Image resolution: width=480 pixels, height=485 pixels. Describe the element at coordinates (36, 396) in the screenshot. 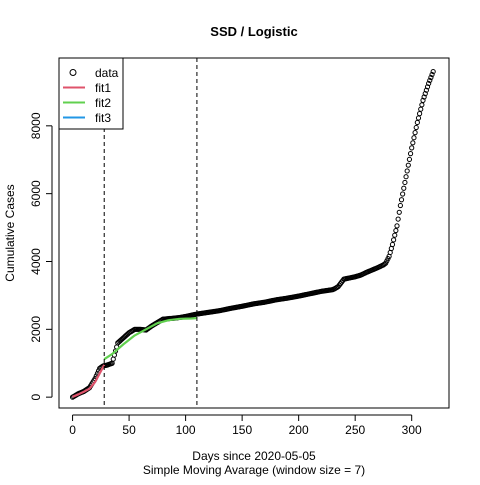

I see `y-tick-label: 0` at that location.